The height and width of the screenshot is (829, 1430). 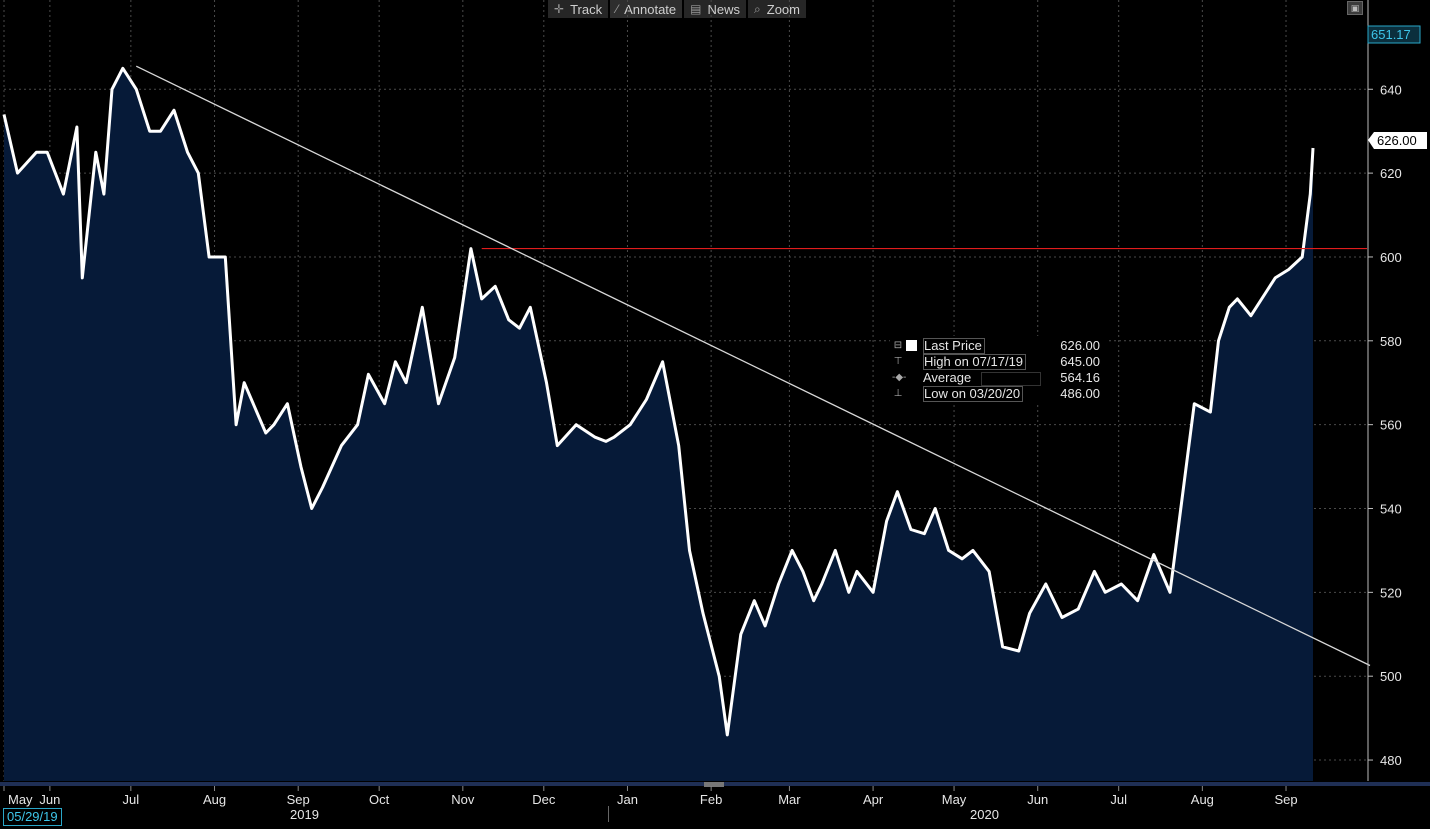 I want to click on crosshair-icon: ✛, so click(x=559, y=9).